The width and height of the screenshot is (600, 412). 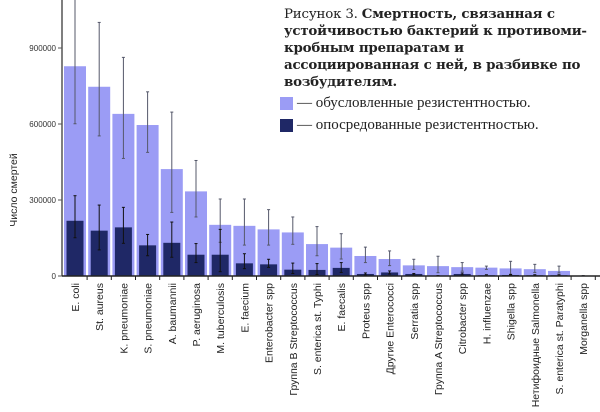 I want to click on x-tick-label: Enterobacter spp, so click(x=270, y=323).